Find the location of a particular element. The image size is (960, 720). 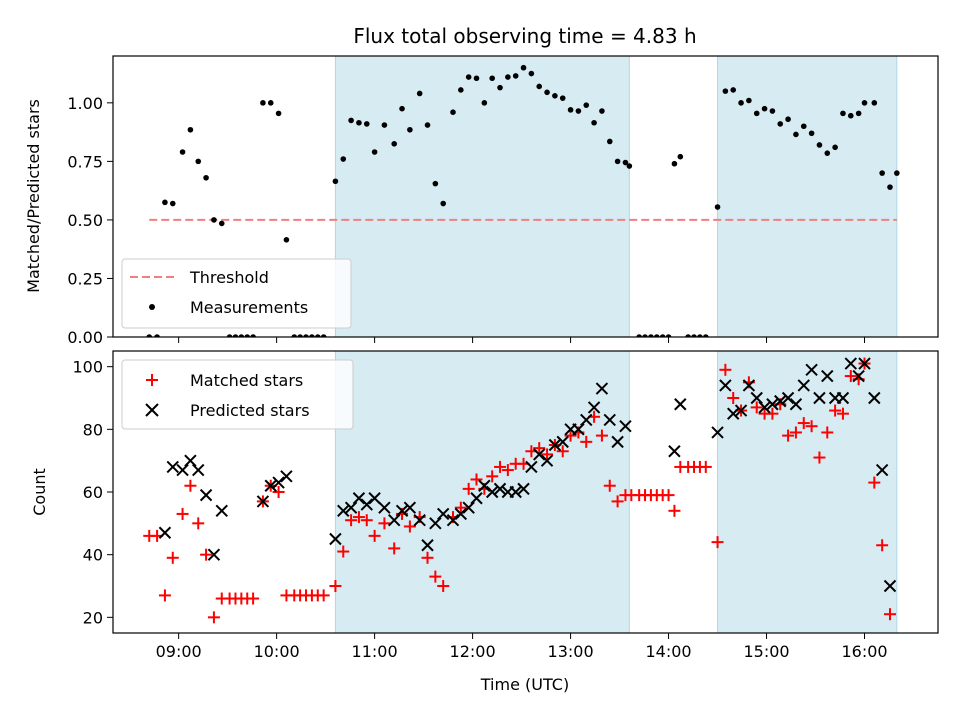

x-tick-label: 11:00 is located at coordinates (375, 651).